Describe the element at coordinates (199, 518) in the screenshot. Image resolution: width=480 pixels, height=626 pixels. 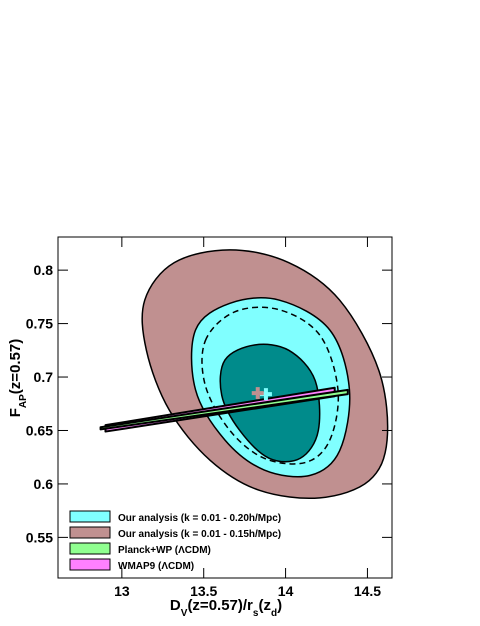
I see `legend-label: Our analysis (k = 0.01 - 0.20h/Mpc)` at that location.